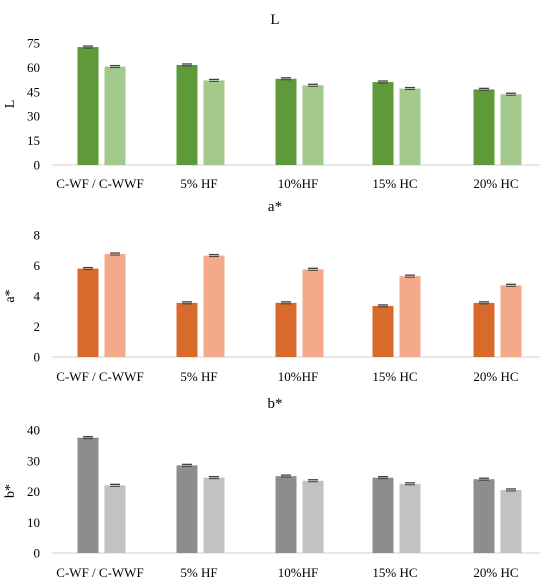  What do you see at coordinates (33, 460) in the screenshot?
I see `chart3-y-tick-3: 30` at bounding box center [33, 460].